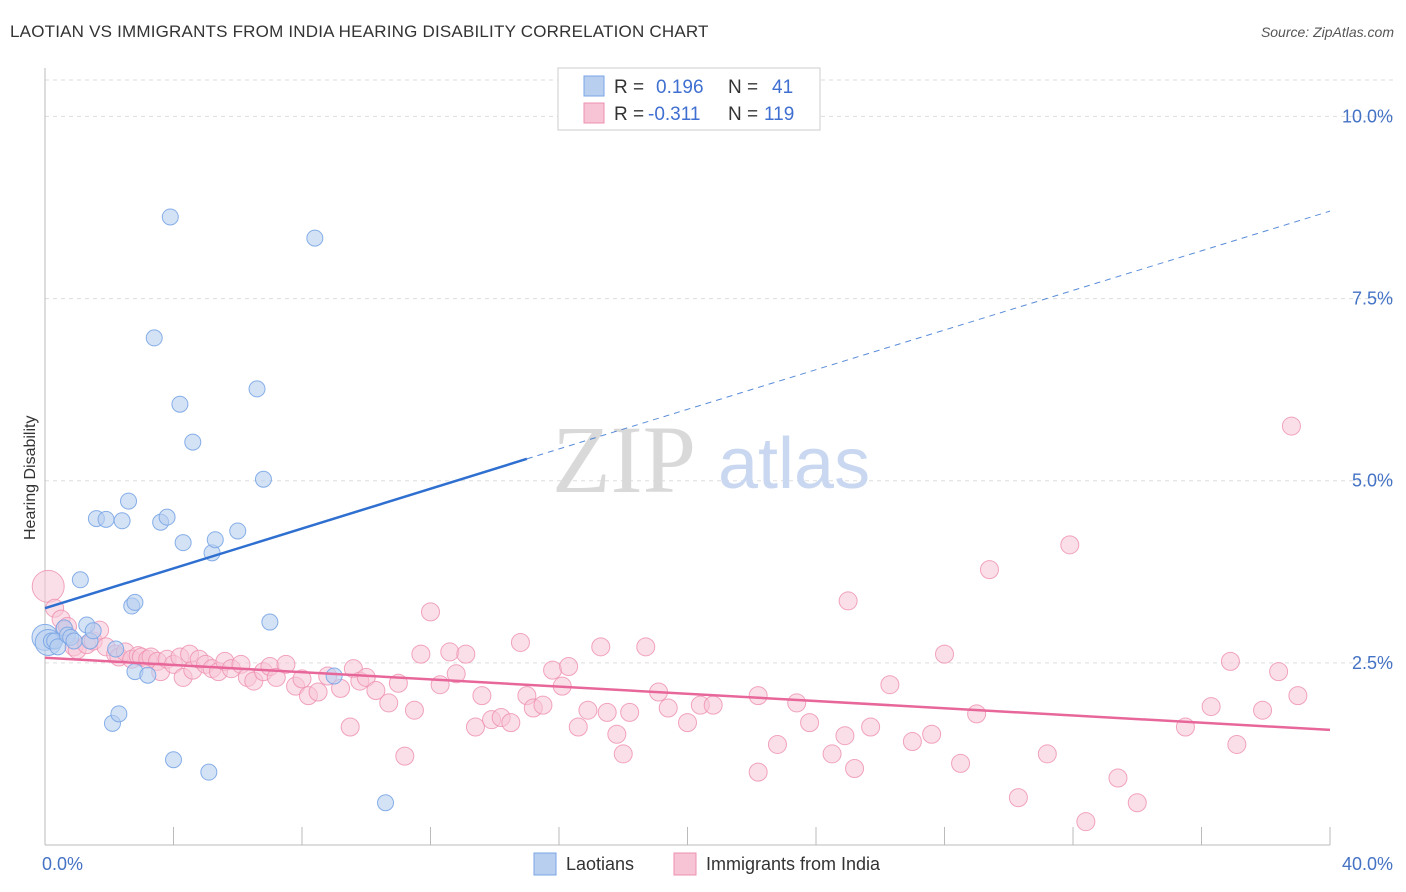 Image resolution: width=1406 pixels, height=892 pixels. I want to click on legend-n-label-2: N =, so click(743, 114).